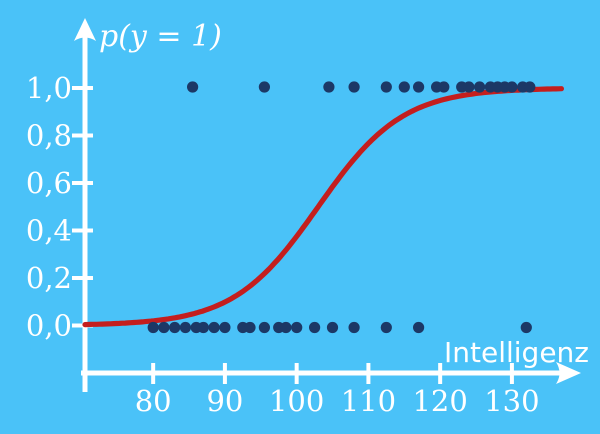 Image resolution: width=600 pixels, height=434 pixels. Describe the element at coordinates (296, 401) in the screenshot. I see `x-tick-label: 100` at that location.